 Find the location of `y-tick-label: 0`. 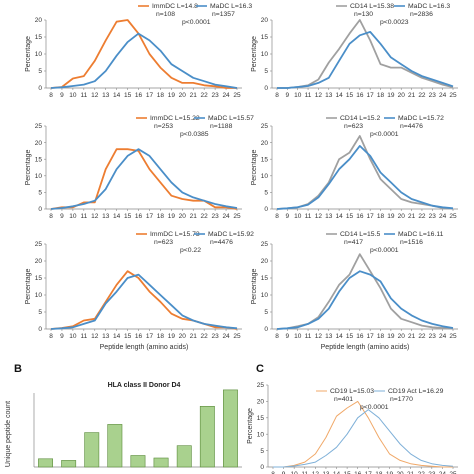

y-tick-label: 0 is located at coordinates (262, 467).